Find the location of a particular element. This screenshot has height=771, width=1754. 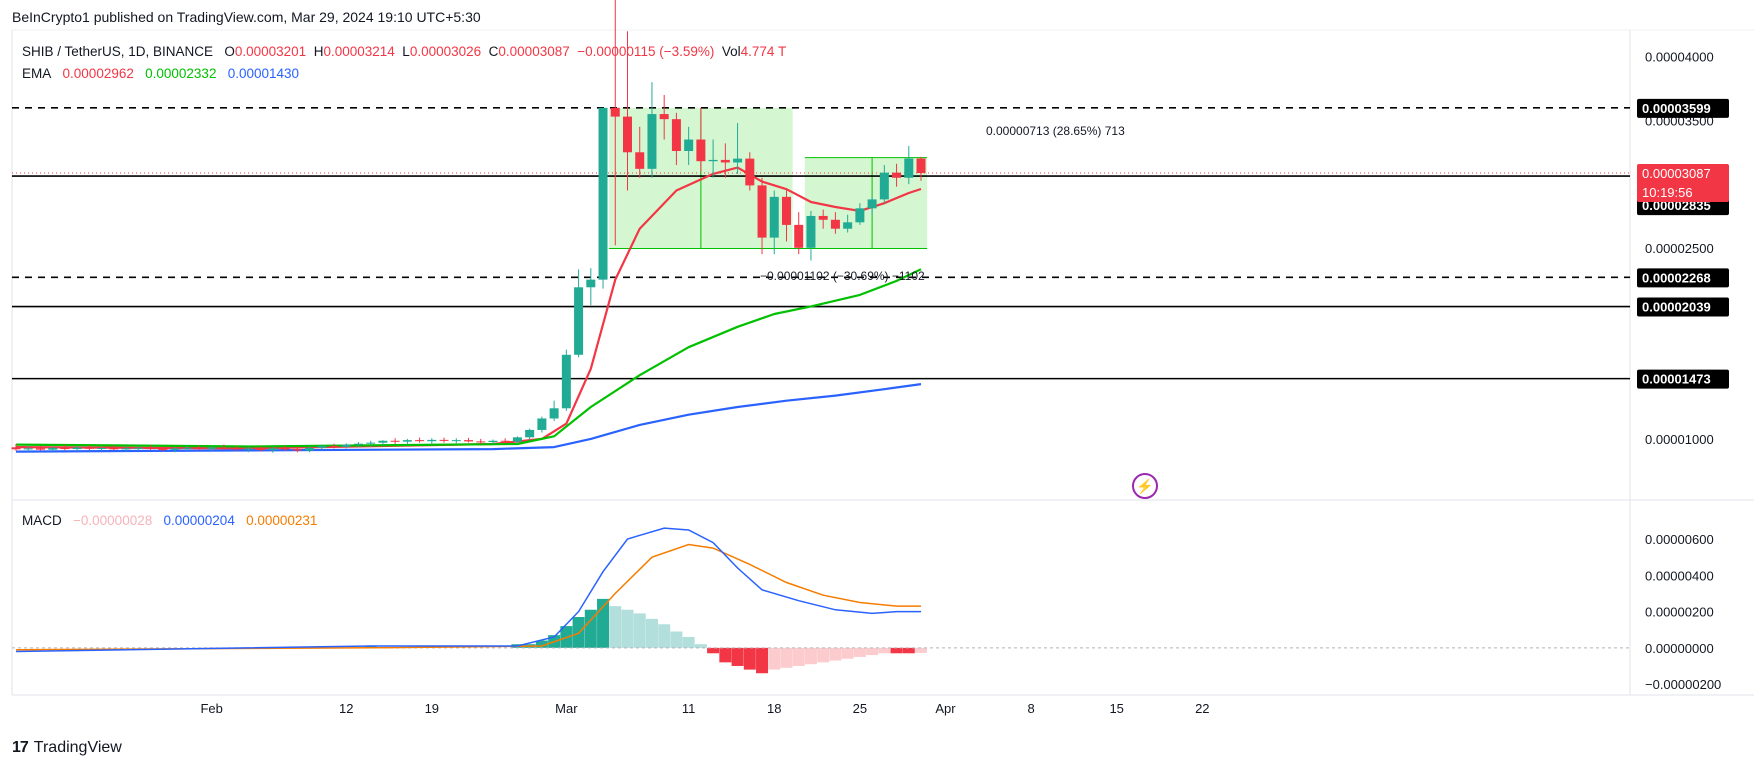

ema-legend: EMA 0.00002962 0.00002332 0.00001430 is located at coordinates (160, 73).